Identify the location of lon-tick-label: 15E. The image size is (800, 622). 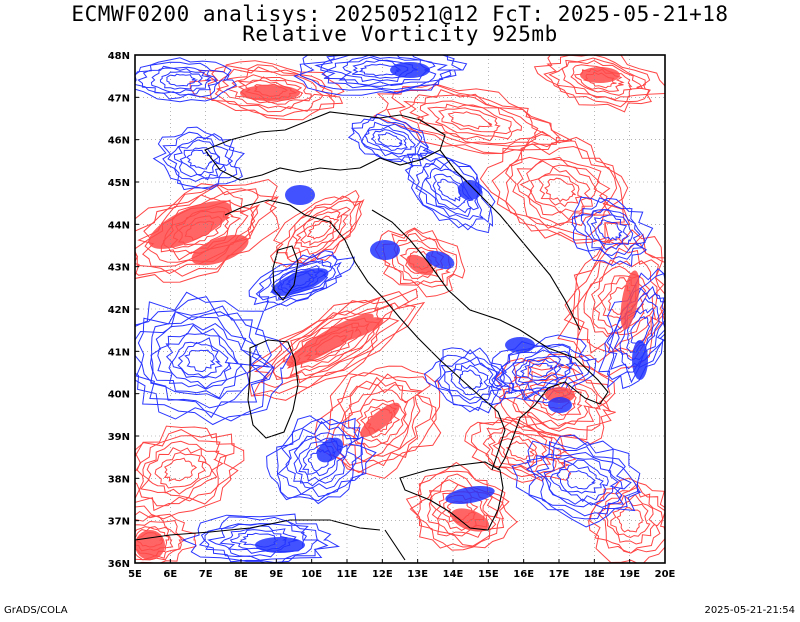
(488, 574).